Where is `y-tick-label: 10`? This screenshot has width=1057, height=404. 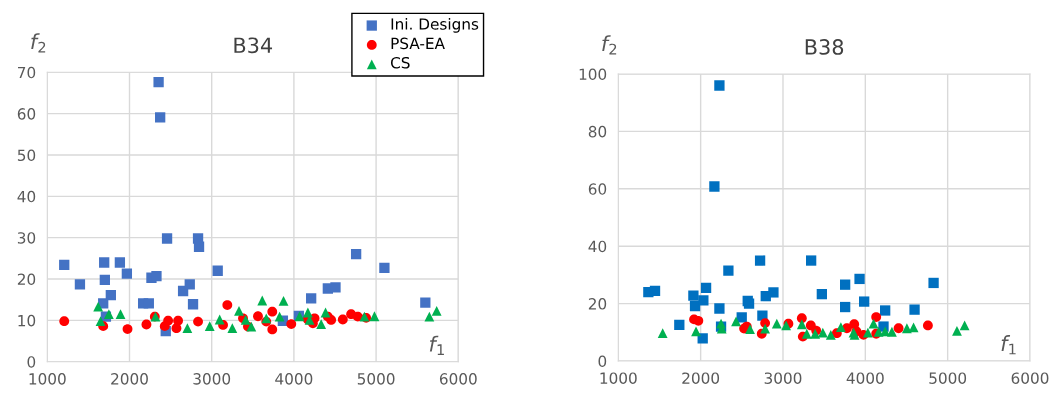
y-tick-label: 10 is located at coordinates (27, 320).